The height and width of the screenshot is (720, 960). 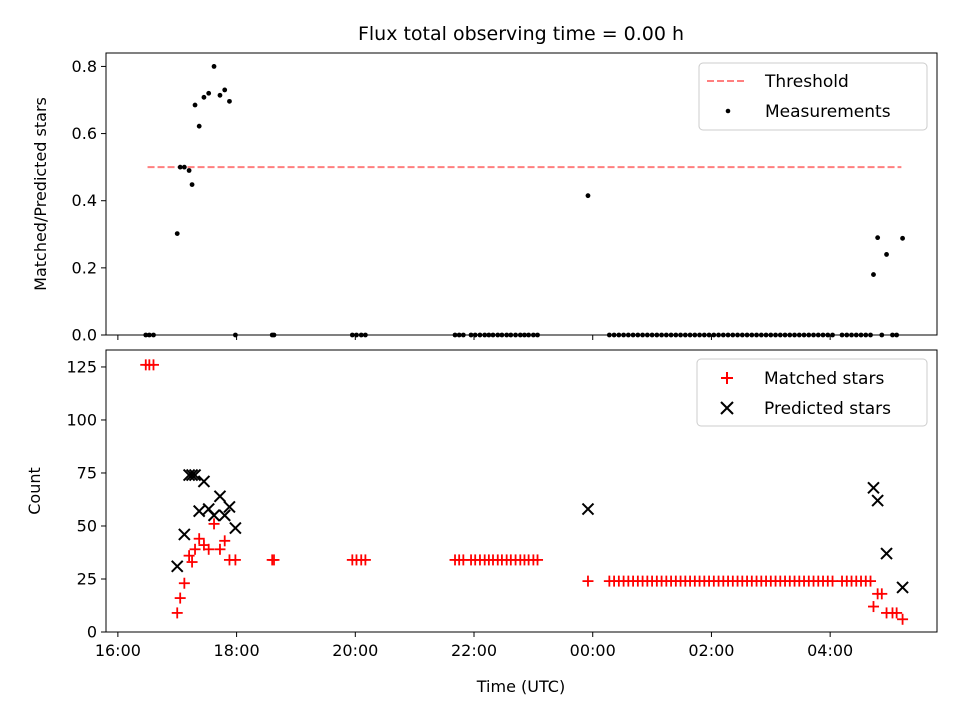 I want to click on bottom-legend: Matched stars Predicted stars, so click(x=812, y=392).